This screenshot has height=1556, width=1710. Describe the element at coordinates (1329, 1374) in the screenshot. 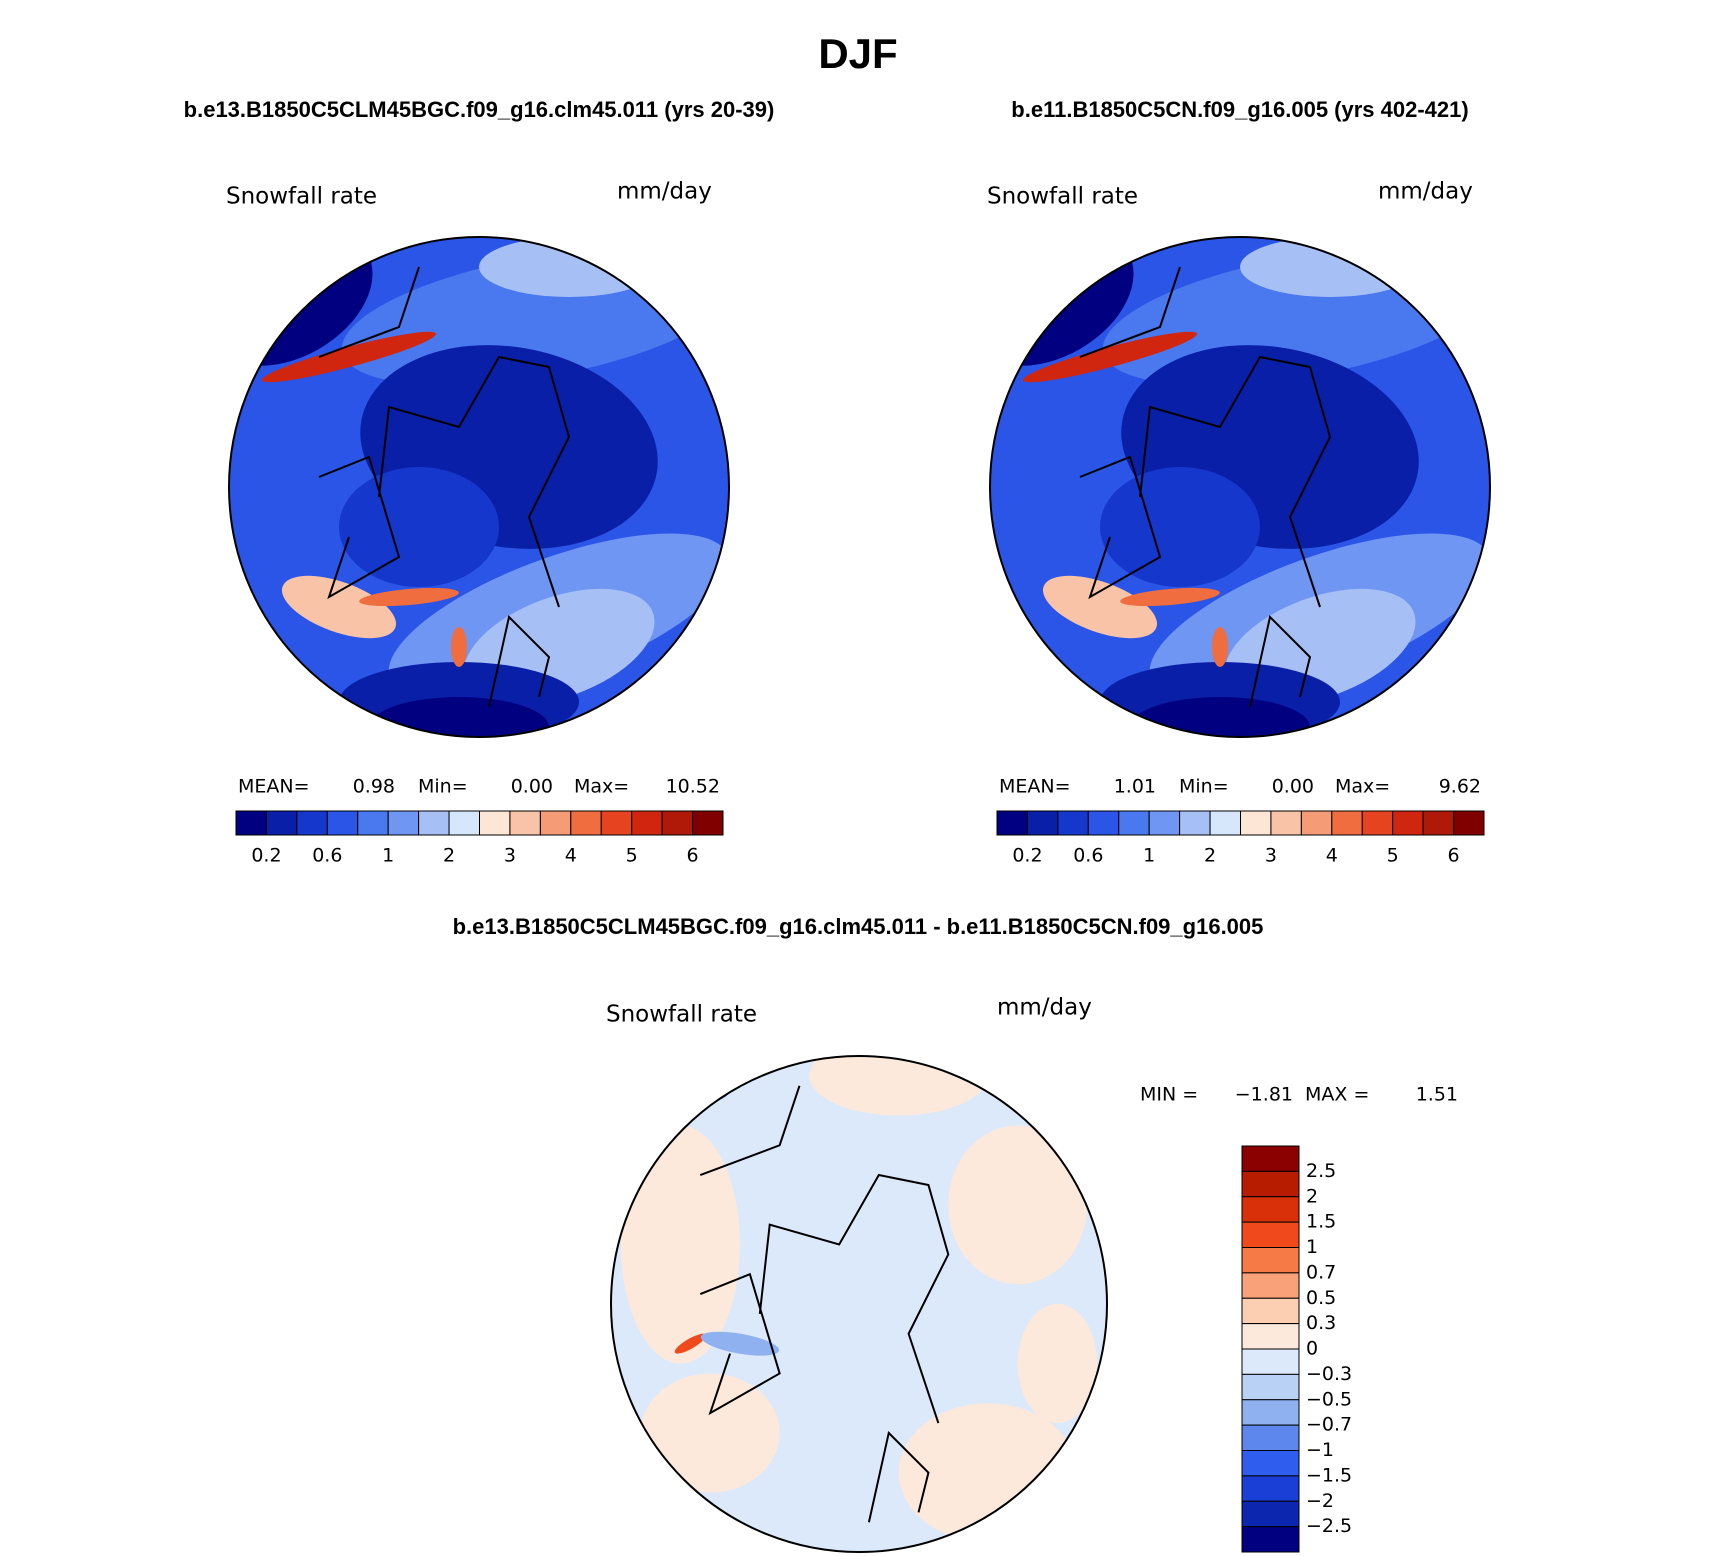

I see `colorbar-label: −0.3` at that location.